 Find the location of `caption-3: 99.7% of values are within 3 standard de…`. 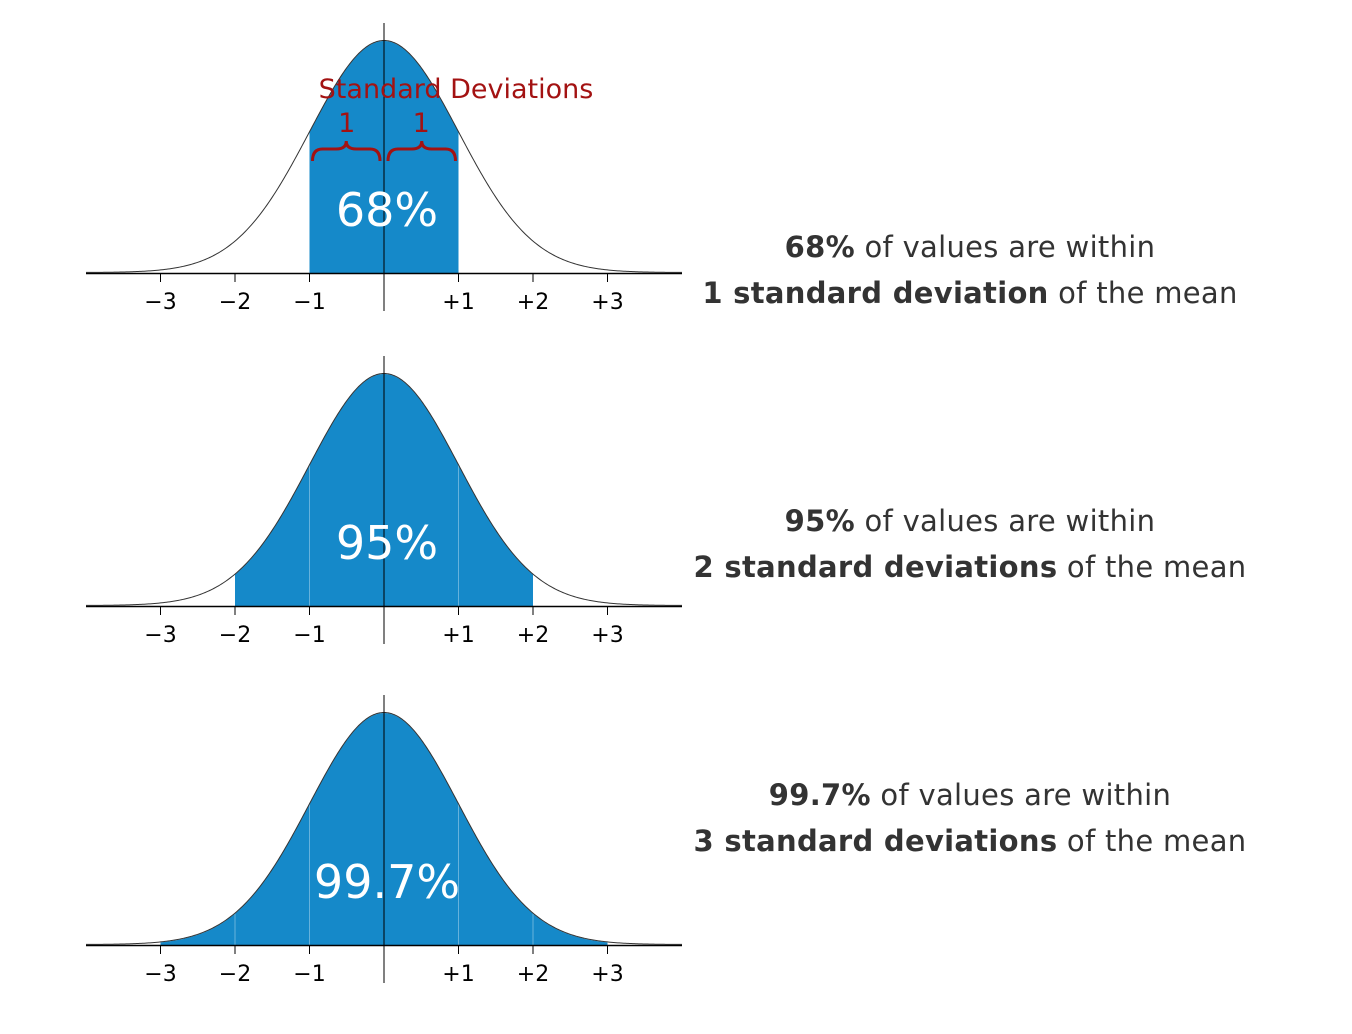

caption-3: 99.7% of values are within 3 standard de… is located at coordinates (970, 818).